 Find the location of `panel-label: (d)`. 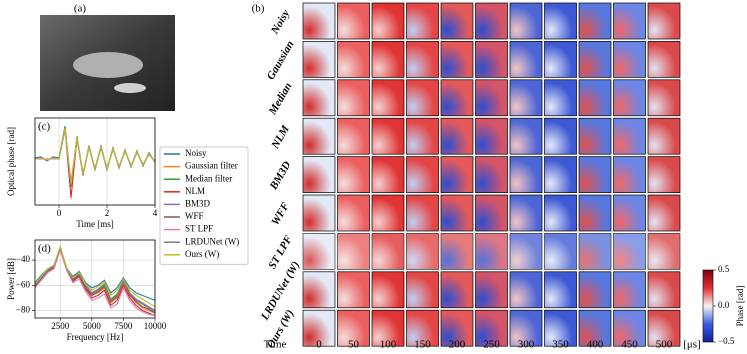

panel-label: (d) is located at coordinates (44, 249).